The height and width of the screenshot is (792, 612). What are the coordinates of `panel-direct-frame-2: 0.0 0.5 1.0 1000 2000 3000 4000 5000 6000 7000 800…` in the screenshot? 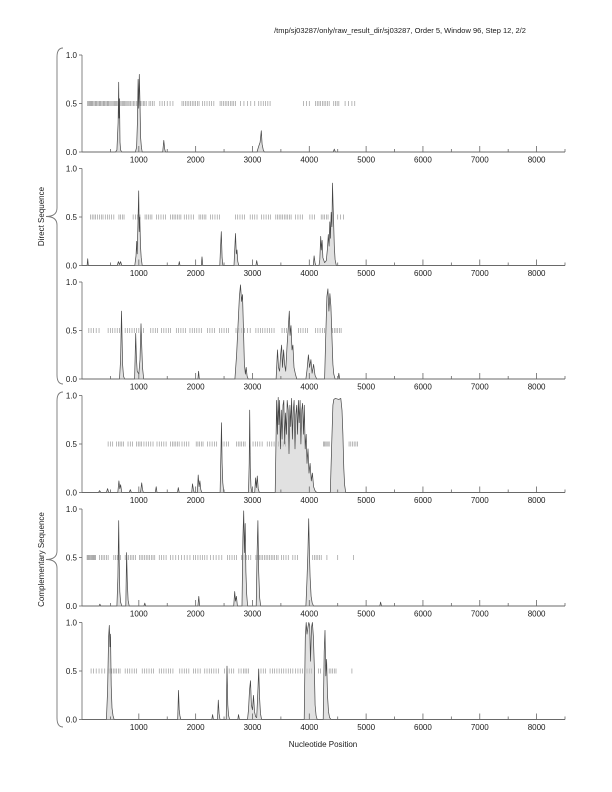 It's located at (316, 221).